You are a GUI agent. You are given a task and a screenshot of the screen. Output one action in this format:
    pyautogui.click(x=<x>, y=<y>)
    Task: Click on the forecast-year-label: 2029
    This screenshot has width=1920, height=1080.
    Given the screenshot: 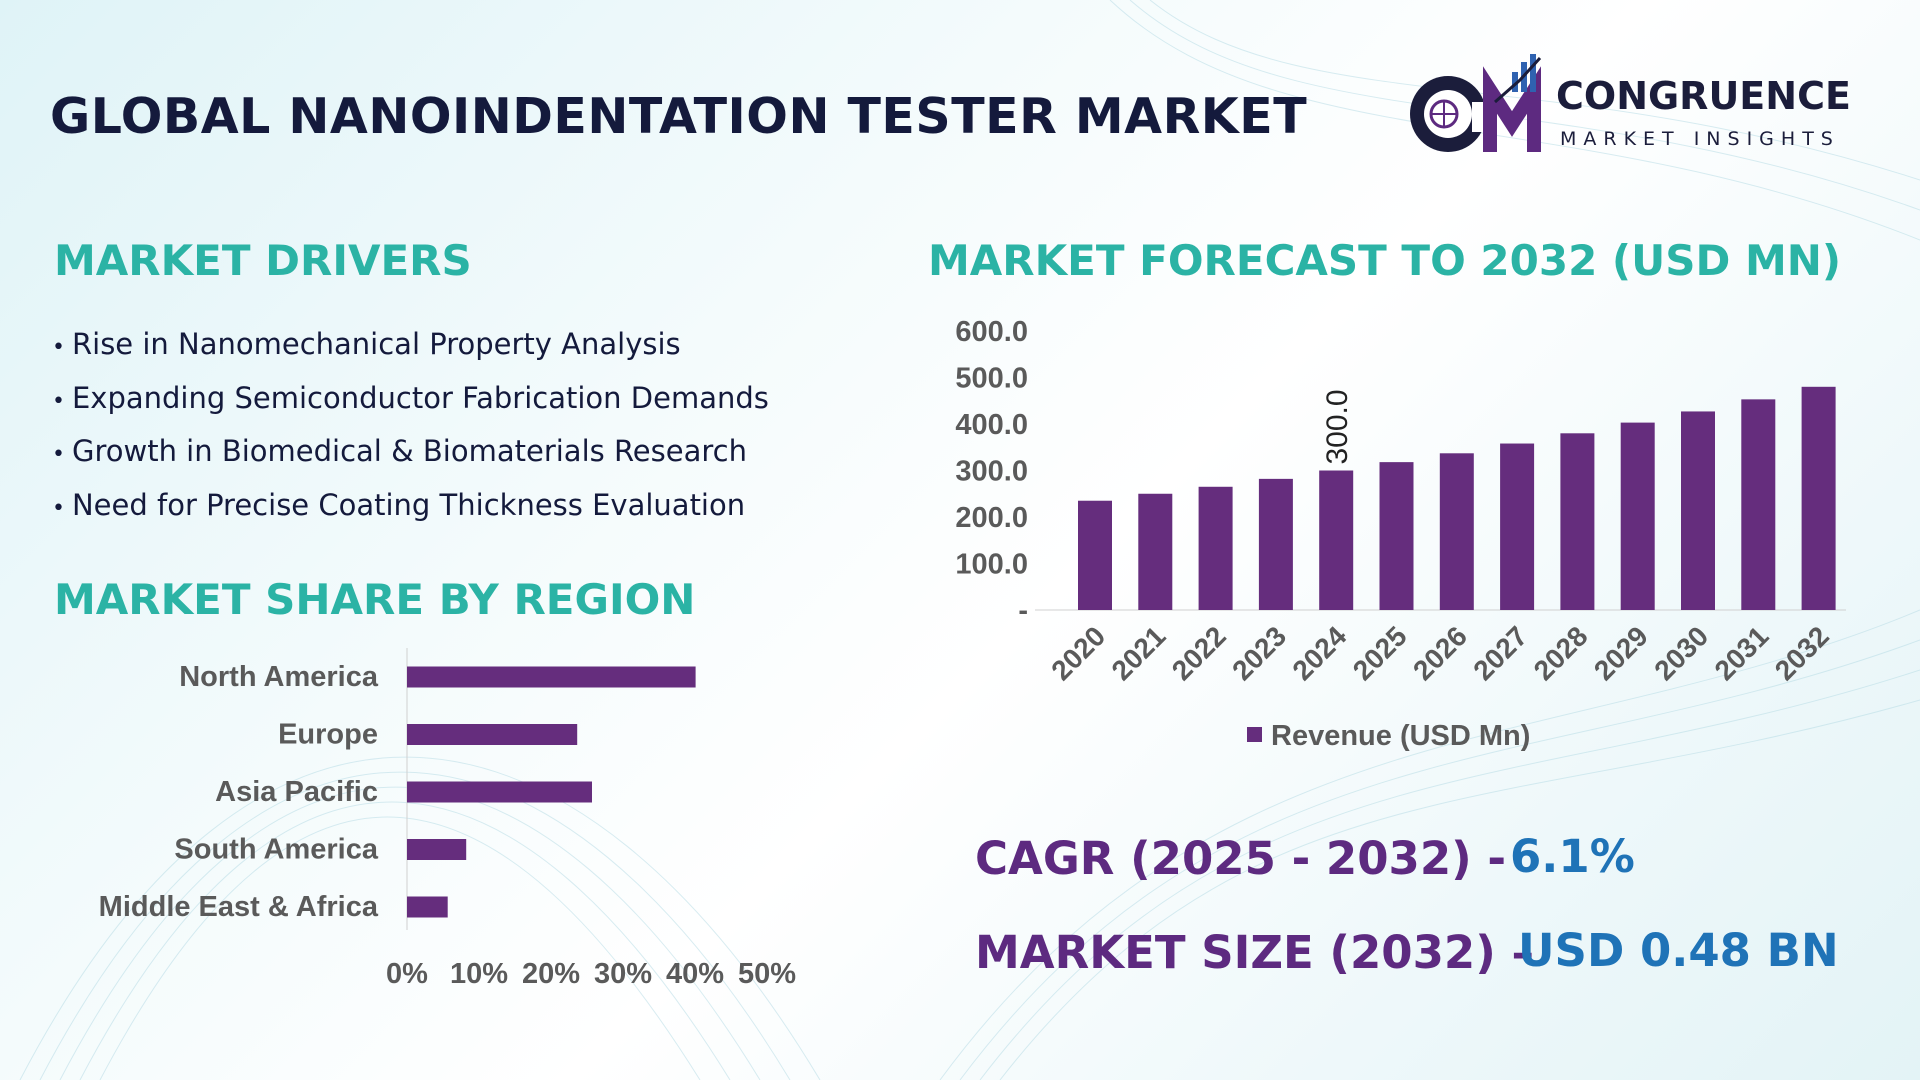 What is the action you would take?
    pyautogui.click(x=1621, y=653)
    